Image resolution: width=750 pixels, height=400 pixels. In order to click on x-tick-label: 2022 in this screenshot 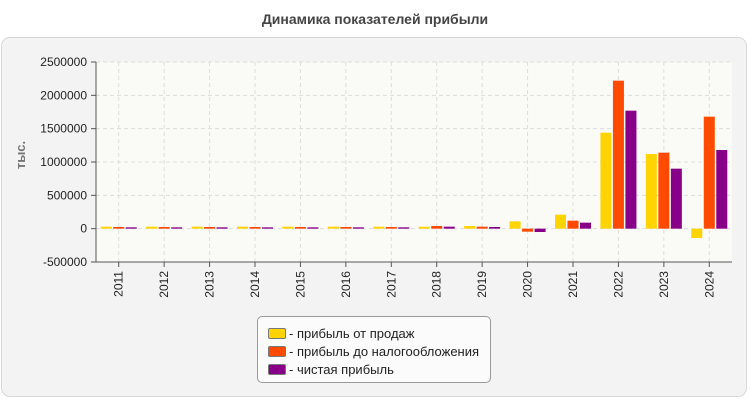, I will do `click(618, 284)`.